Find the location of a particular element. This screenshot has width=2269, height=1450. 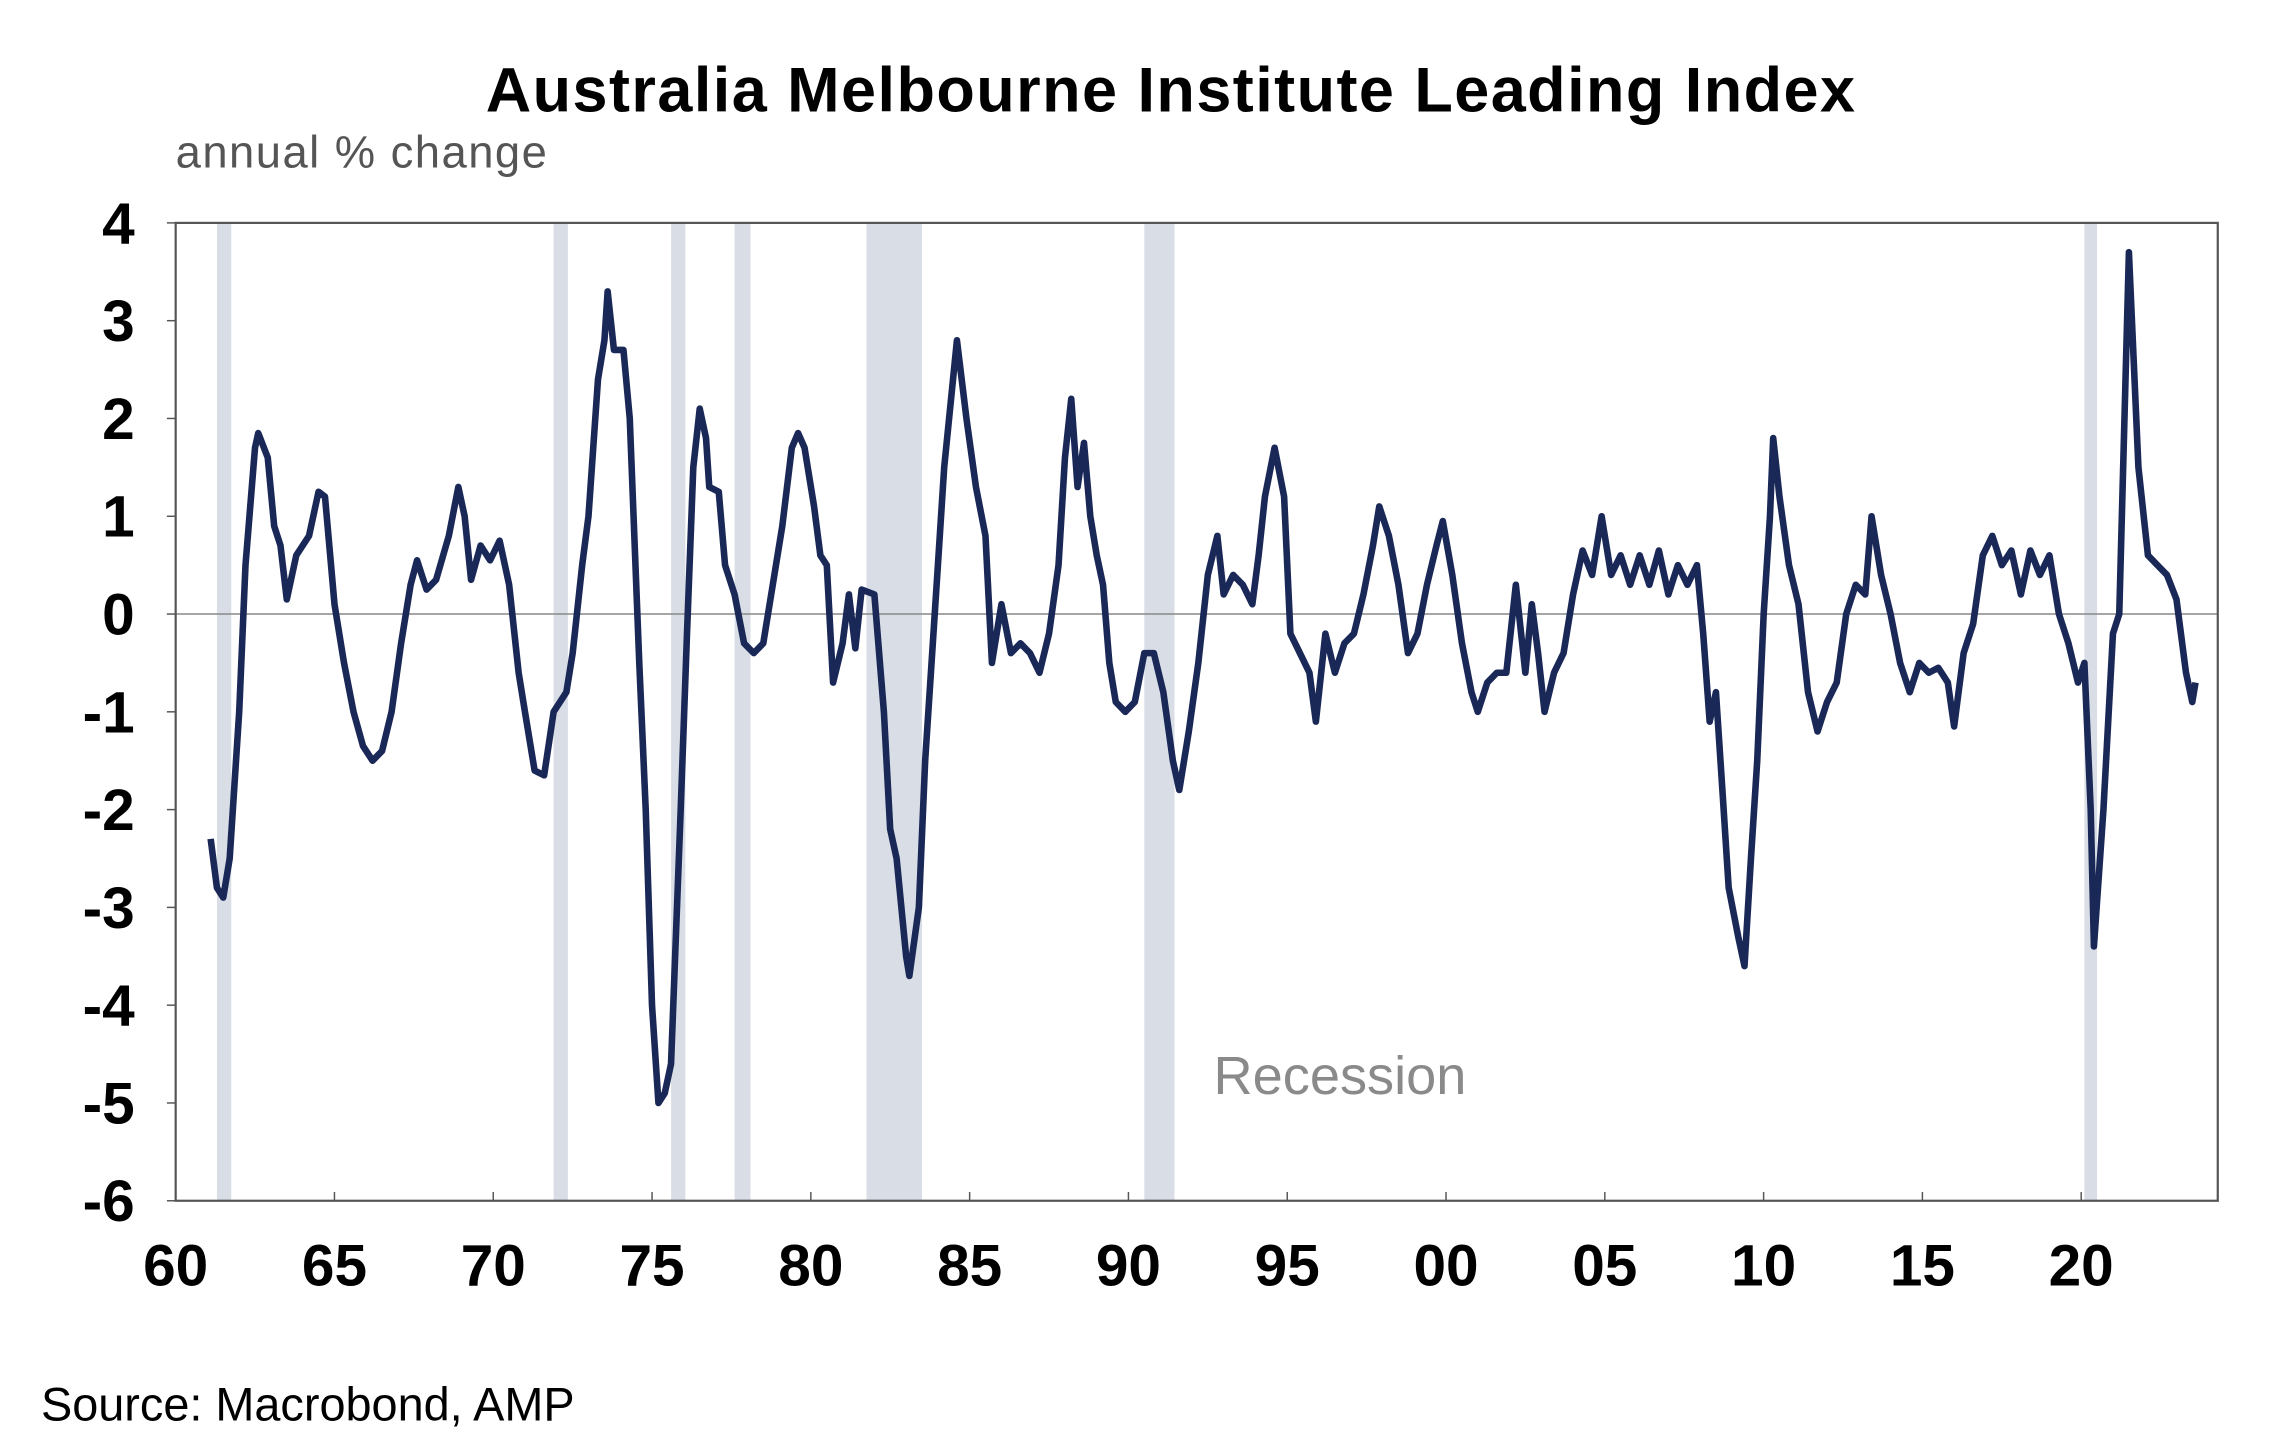

y-tick-label: 3 is located at coordinates (118, 321).